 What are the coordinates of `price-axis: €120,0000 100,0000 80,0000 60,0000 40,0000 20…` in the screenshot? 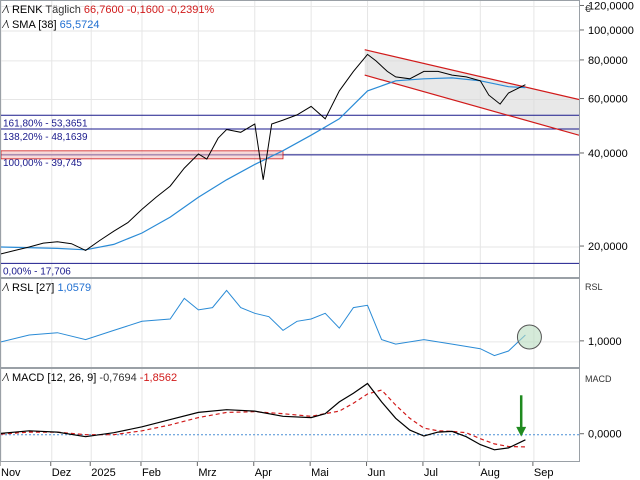 It's located at (610, 139).